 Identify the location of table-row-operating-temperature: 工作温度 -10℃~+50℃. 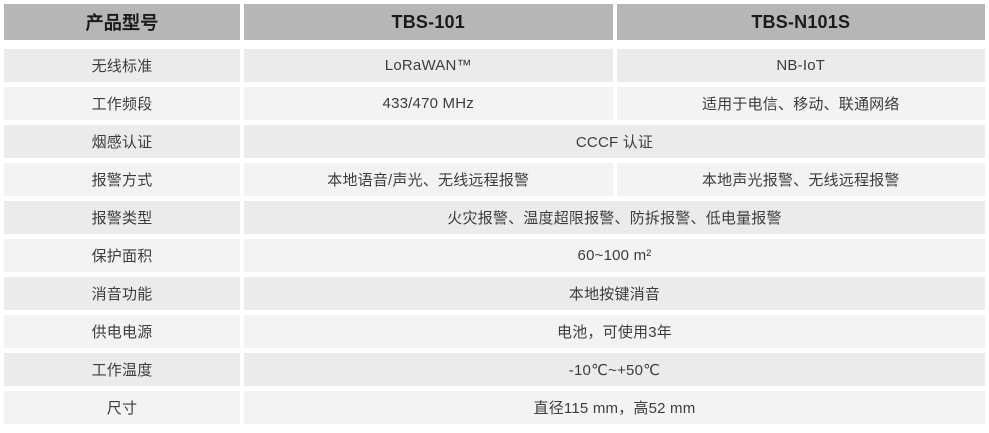
(494, 369).